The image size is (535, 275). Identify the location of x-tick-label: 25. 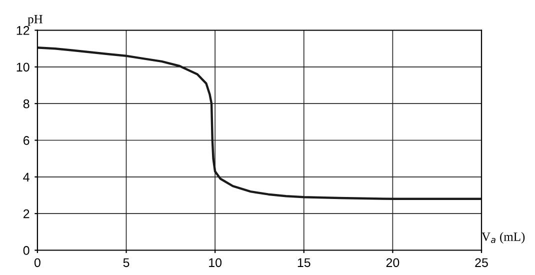
(481, 263).